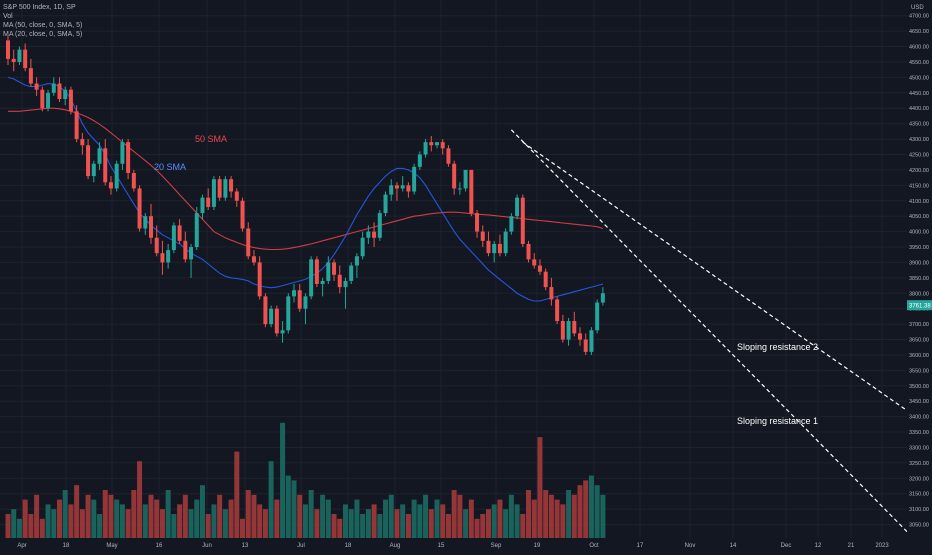 Image resolution: width=932 pixels, height=555 pixels. What do you see at coordinates (159, 546) in the screenshot?
I see `time-tick: 16` at bounding box center [159, 546].